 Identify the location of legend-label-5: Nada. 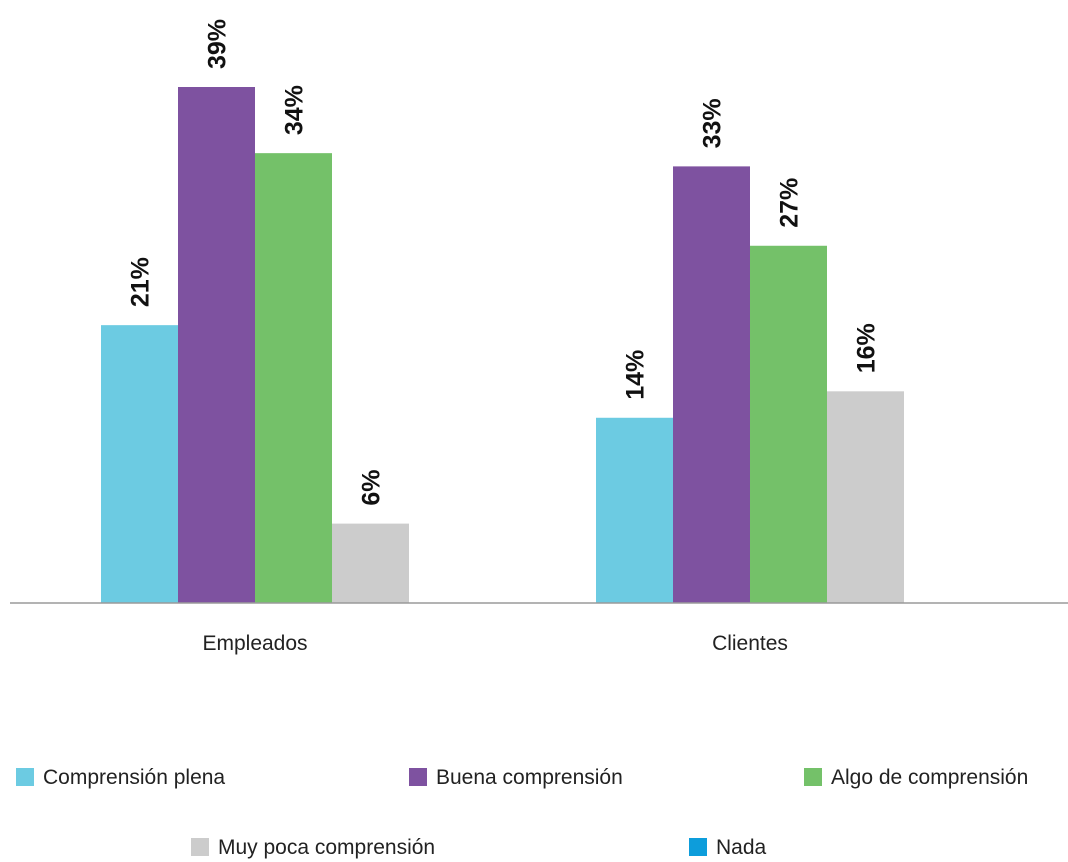
(741, 847).